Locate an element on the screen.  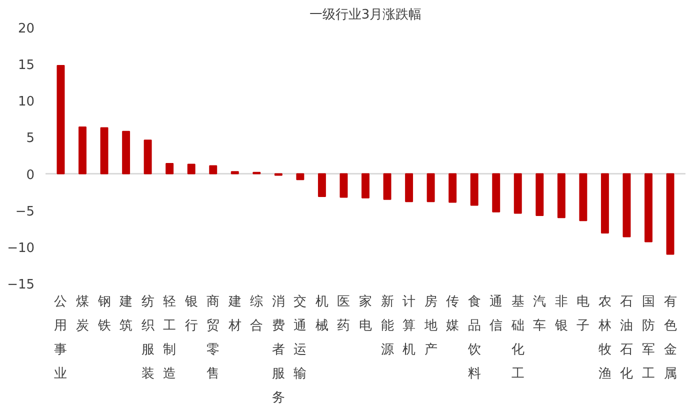
x-tick-label: 家电 is located at coordinates (365, 314).